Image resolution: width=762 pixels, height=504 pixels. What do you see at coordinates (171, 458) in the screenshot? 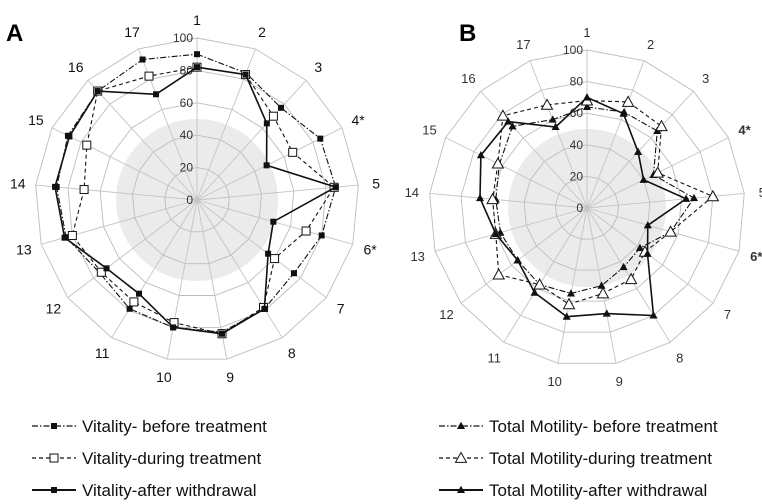
I see `legend-label-vitality-during-treatment: Vitality-during treatment` at bounding box center [171, 458].